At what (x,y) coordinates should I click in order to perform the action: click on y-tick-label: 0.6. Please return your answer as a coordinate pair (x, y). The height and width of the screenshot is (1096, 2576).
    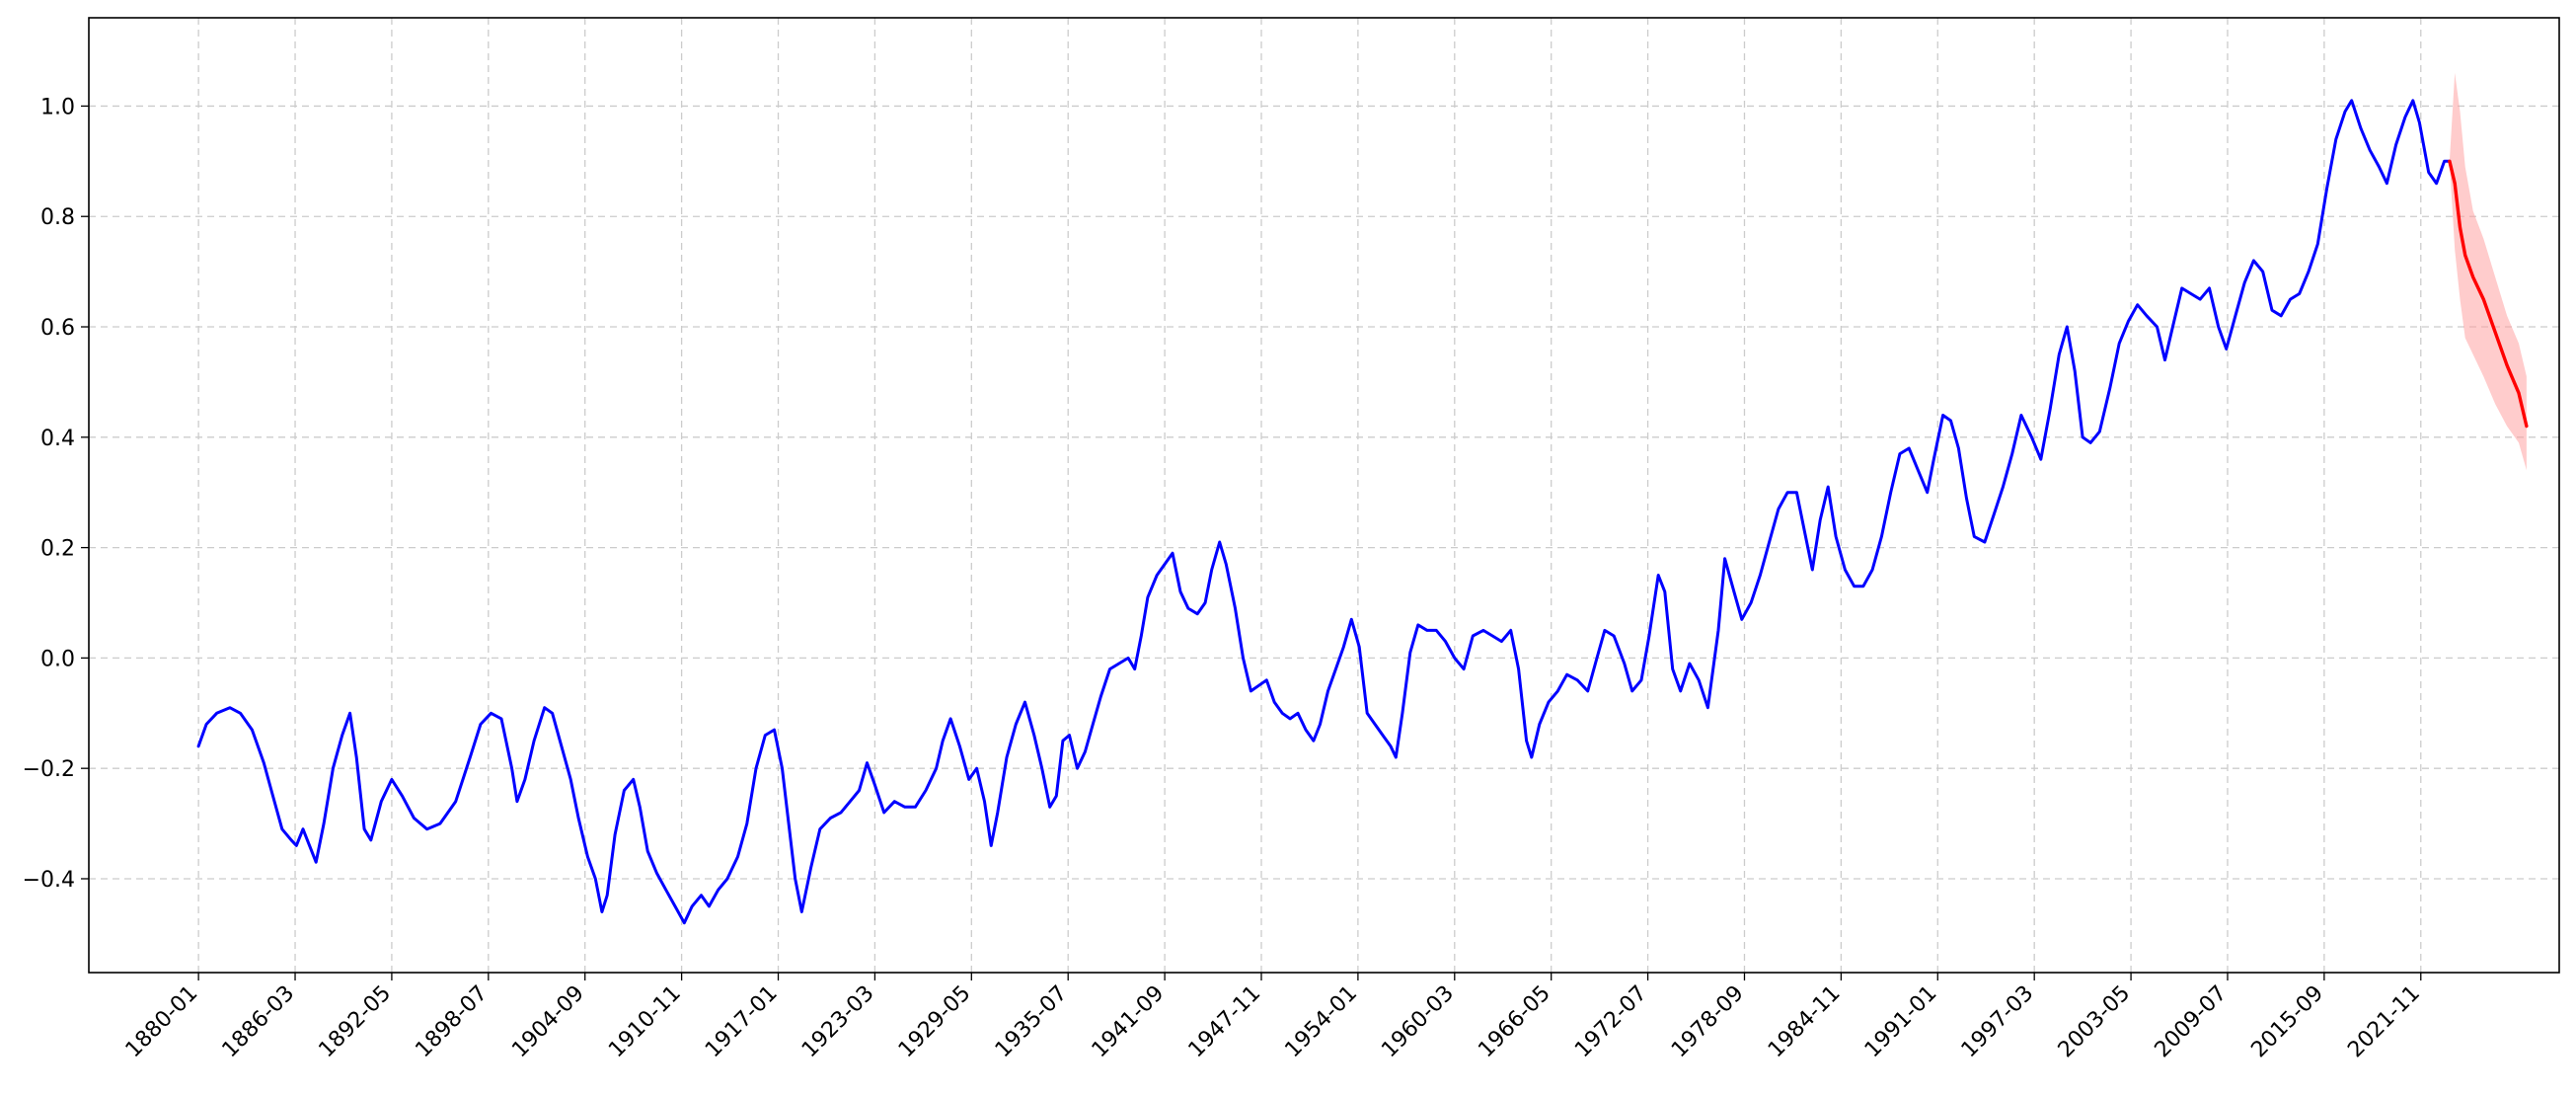
    Looking at the image, I should click on (57, 328).